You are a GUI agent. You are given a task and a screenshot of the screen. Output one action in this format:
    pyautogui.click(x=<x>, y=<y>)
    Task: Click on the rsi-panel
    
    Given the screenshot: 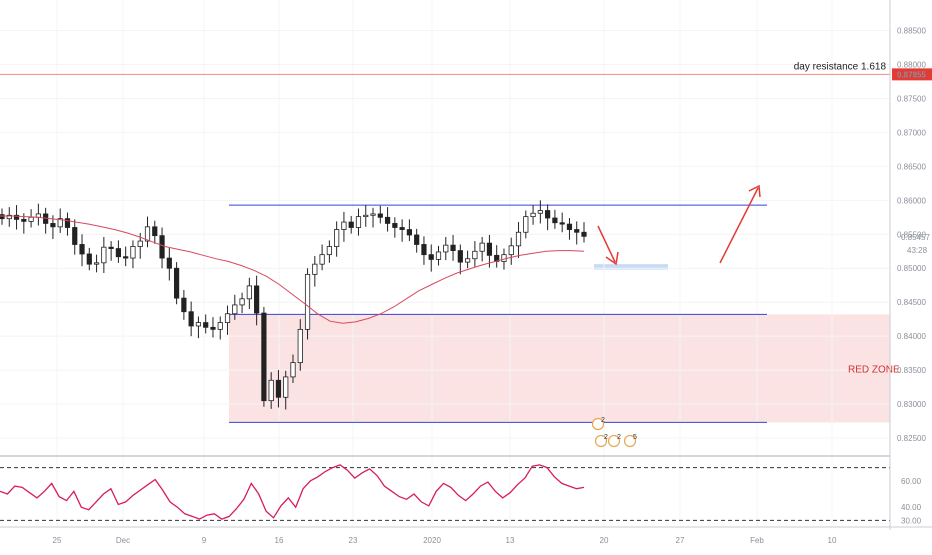 What is the action you would take?
    pyautogui.click(x=445, y=488)
    